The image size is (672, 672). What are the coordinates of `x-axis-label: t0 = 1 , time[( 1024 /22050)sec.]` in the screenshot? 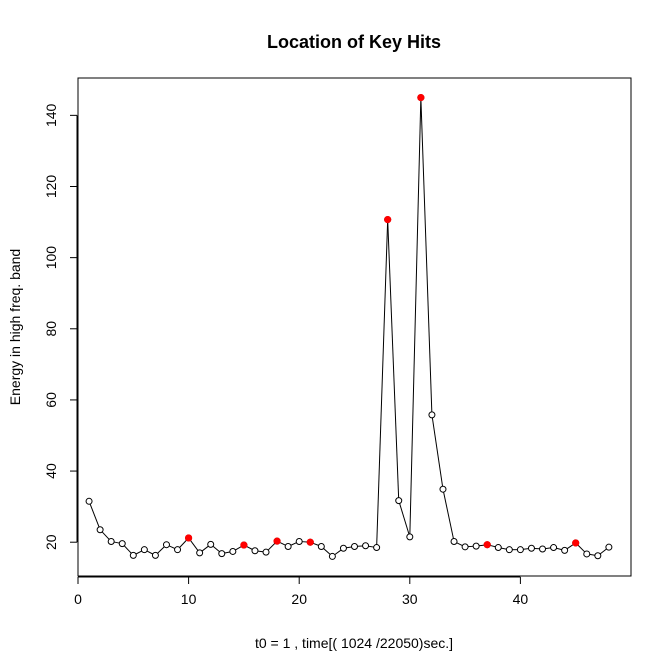 It's located at (354, 643).